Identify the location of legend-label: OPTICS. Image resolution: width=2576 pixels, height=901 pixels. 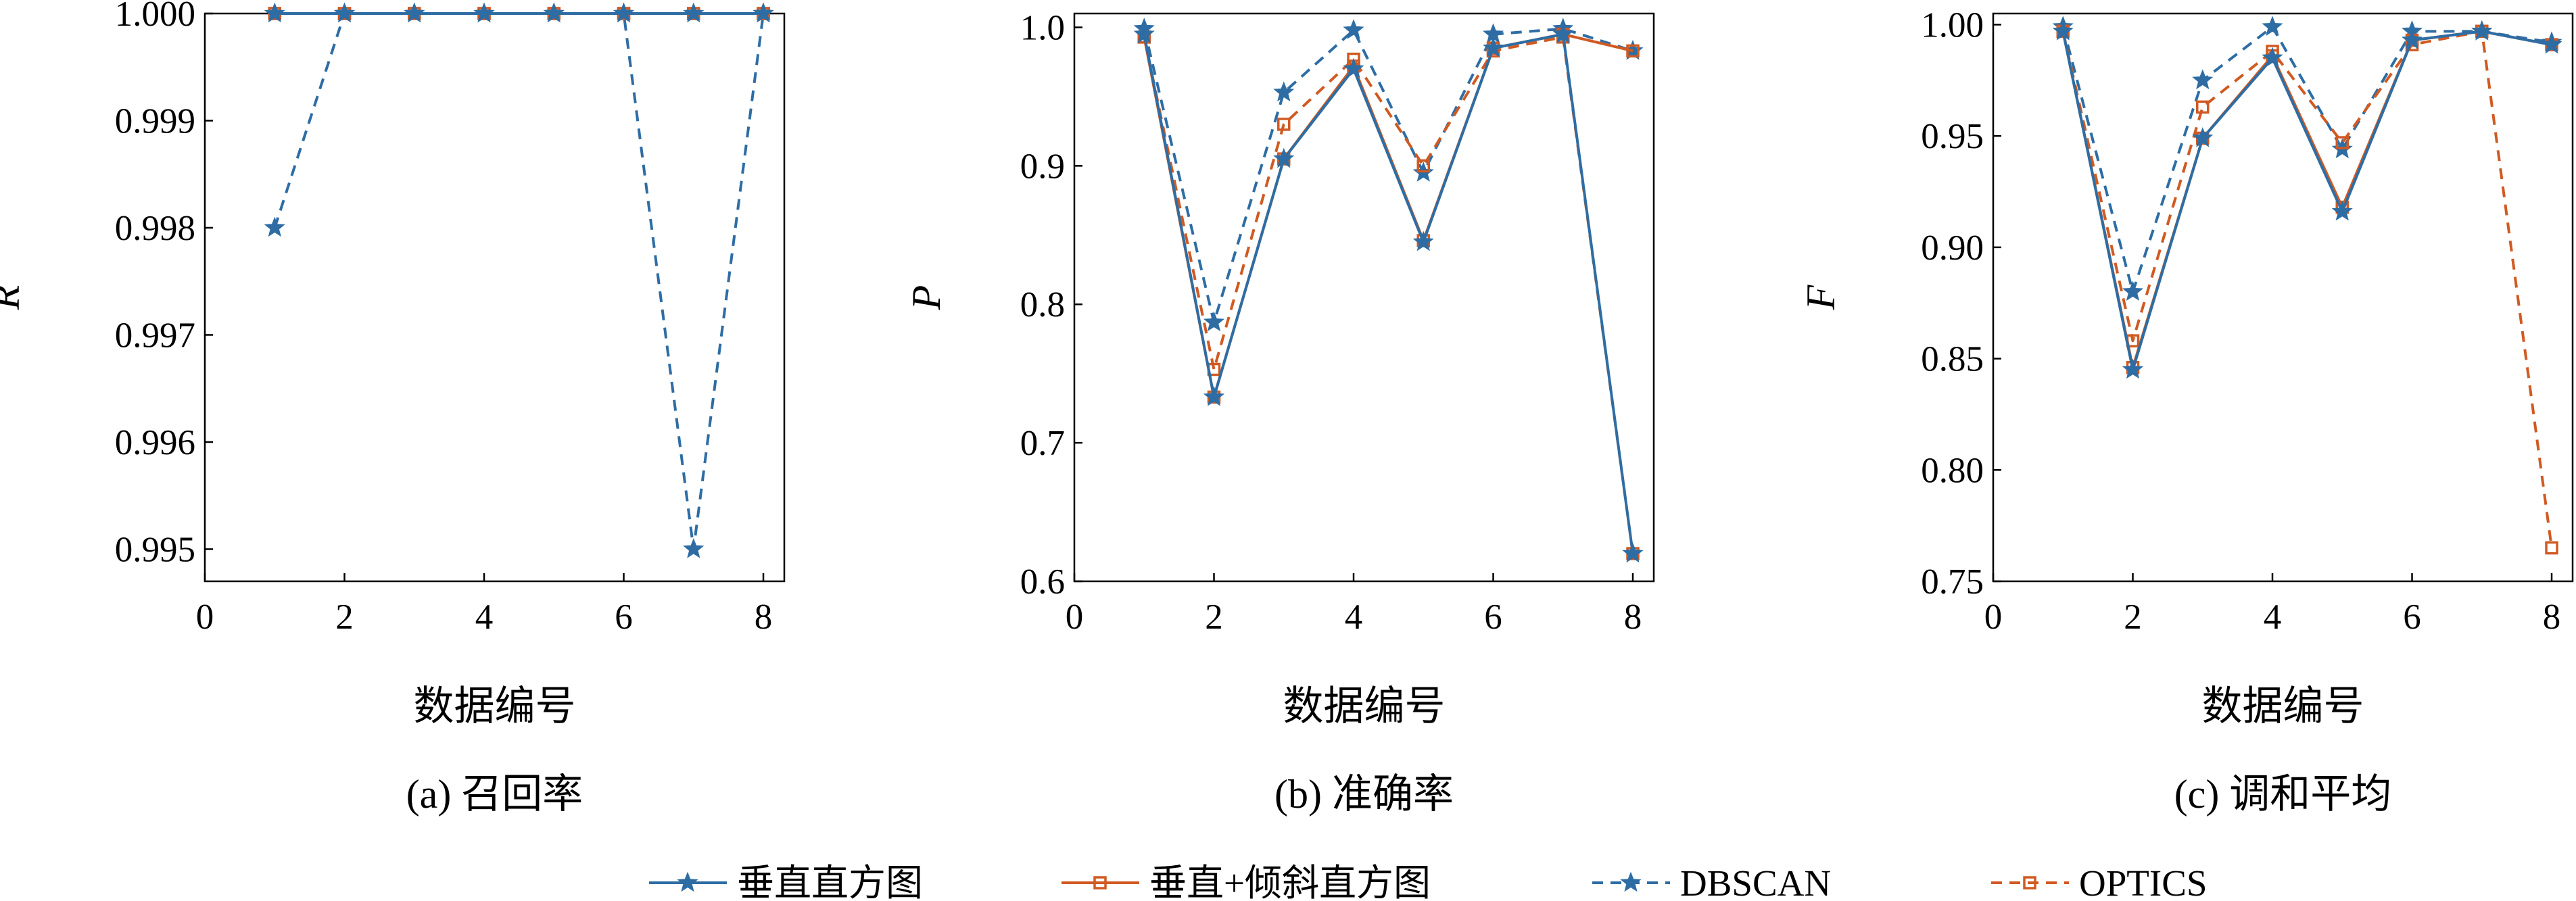
(2143, 881).